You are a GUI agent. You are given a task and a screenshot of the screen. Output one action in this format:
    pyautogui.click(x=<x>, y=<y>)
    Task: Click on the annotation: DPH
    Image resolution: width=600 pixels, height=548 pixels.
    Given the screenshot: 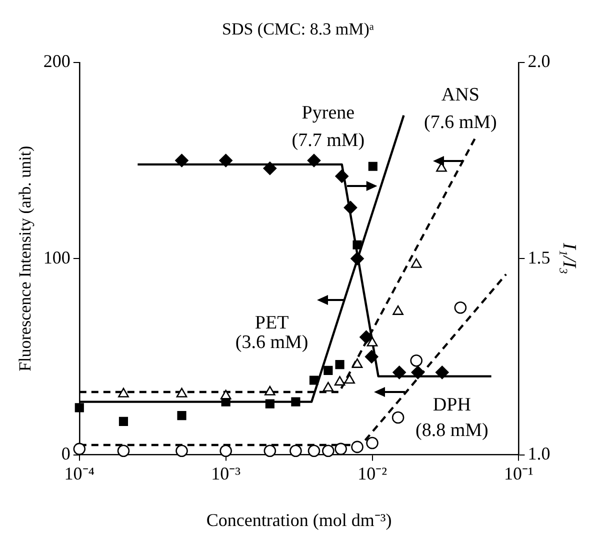 What is the action you would take?
    pyautogui.click(x=452, y=405)
    